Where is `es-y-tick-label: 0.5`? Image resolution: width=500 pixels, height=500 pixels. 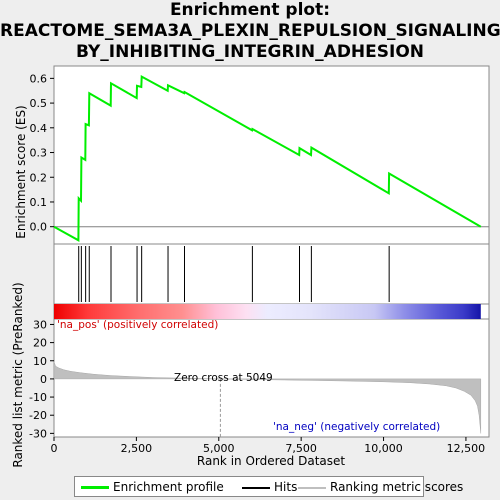 es-y-tick-label: 0.5 is located at coordinates (39, 103).